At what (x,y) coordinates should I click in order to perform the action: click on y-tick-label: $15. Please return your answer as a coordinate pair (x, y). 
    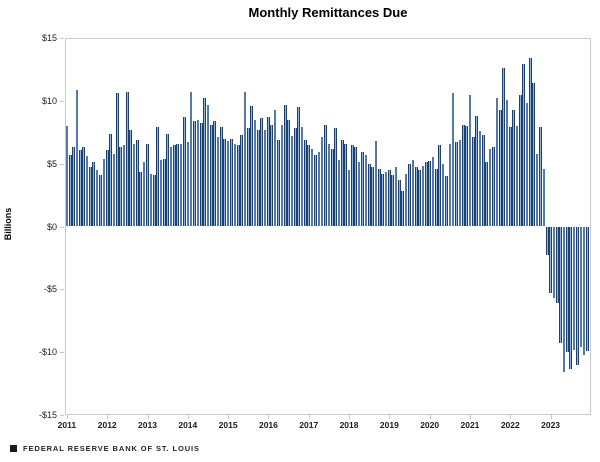
    Looking at the image, I should click on (49, 38).